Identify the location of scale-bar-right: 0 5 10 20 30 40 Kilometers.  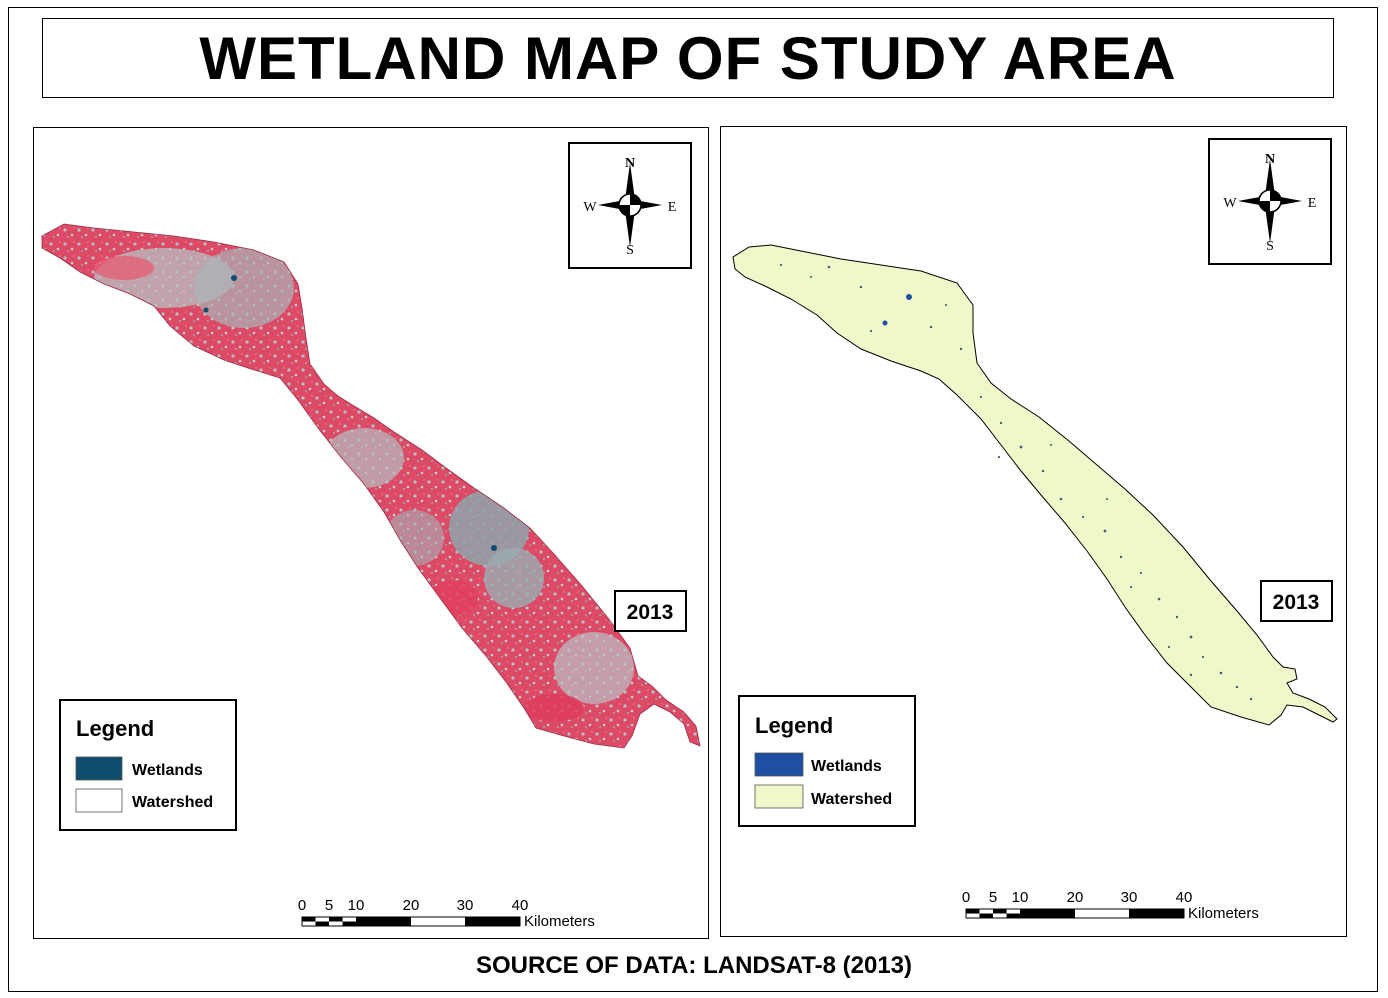
(1110, 905).